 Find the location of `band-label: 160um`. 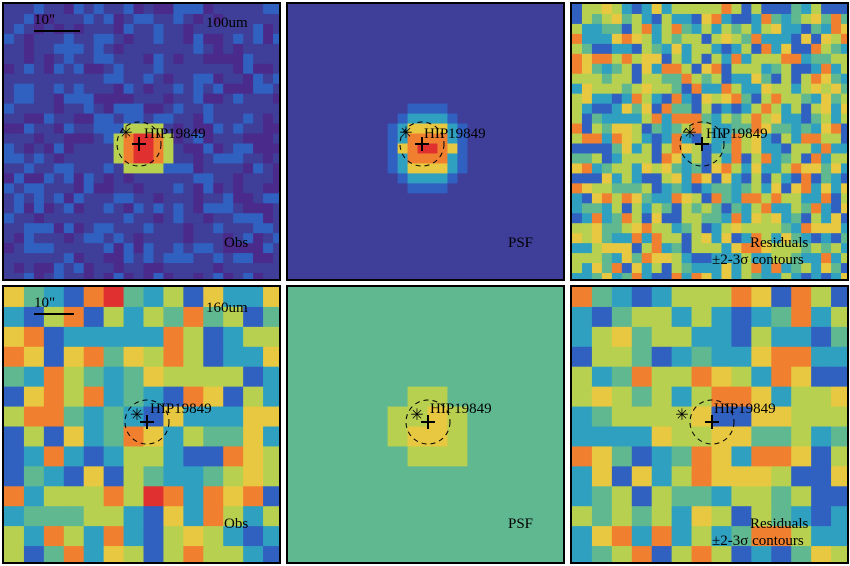

band-label: 160um is located at coordinates (227, 308).